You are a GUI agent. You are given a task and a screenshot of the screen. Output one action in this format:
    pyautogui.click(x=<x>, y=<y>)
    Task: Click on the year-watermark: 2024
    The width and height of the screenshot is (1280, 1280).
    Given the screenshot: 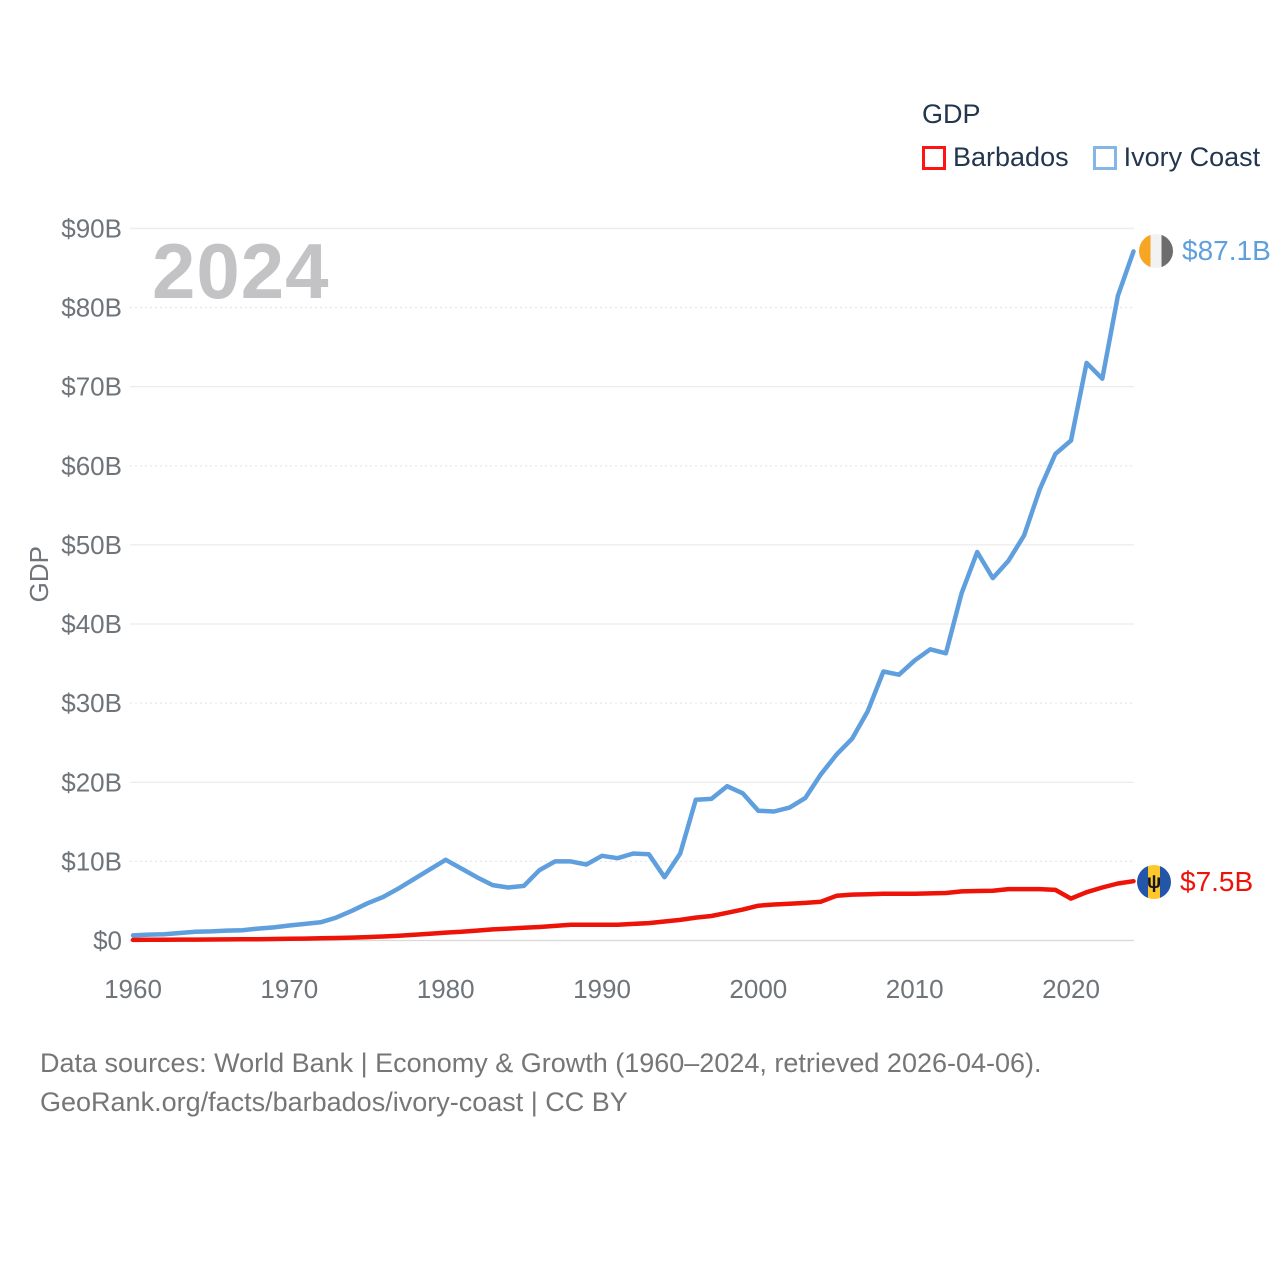 What is the action you would take?
    pyautogui.click(x=241, y=271)
    